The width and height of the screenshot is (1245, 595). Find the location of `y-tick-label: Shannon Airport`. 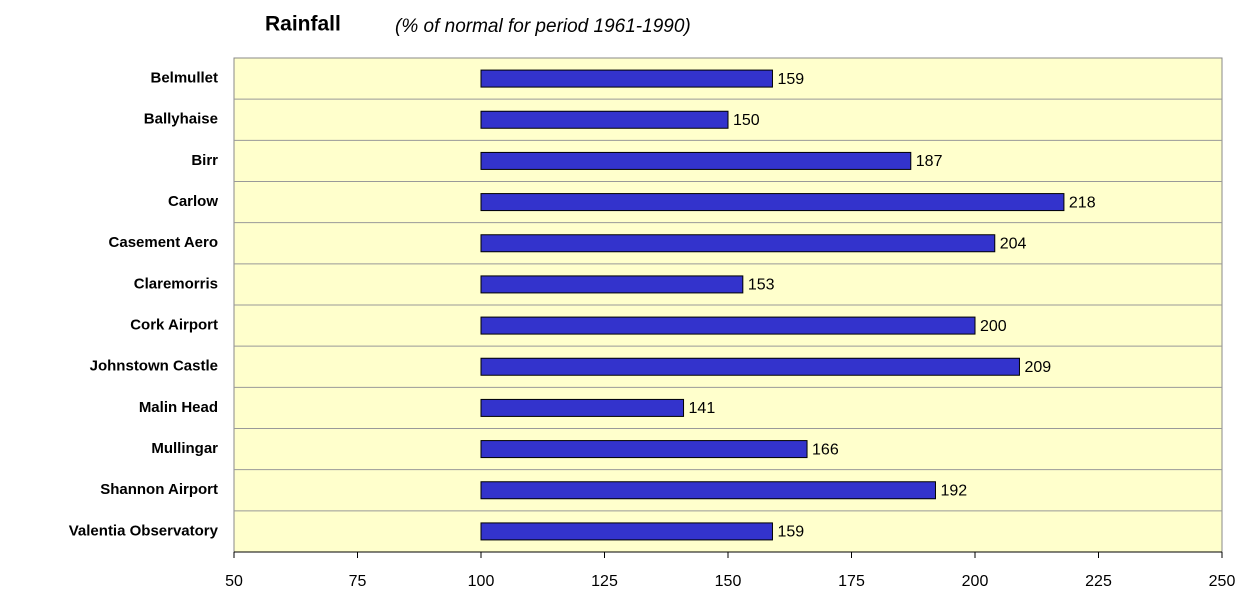

y-tick-label: Shannon Airport is located at coordinates (159, 489).